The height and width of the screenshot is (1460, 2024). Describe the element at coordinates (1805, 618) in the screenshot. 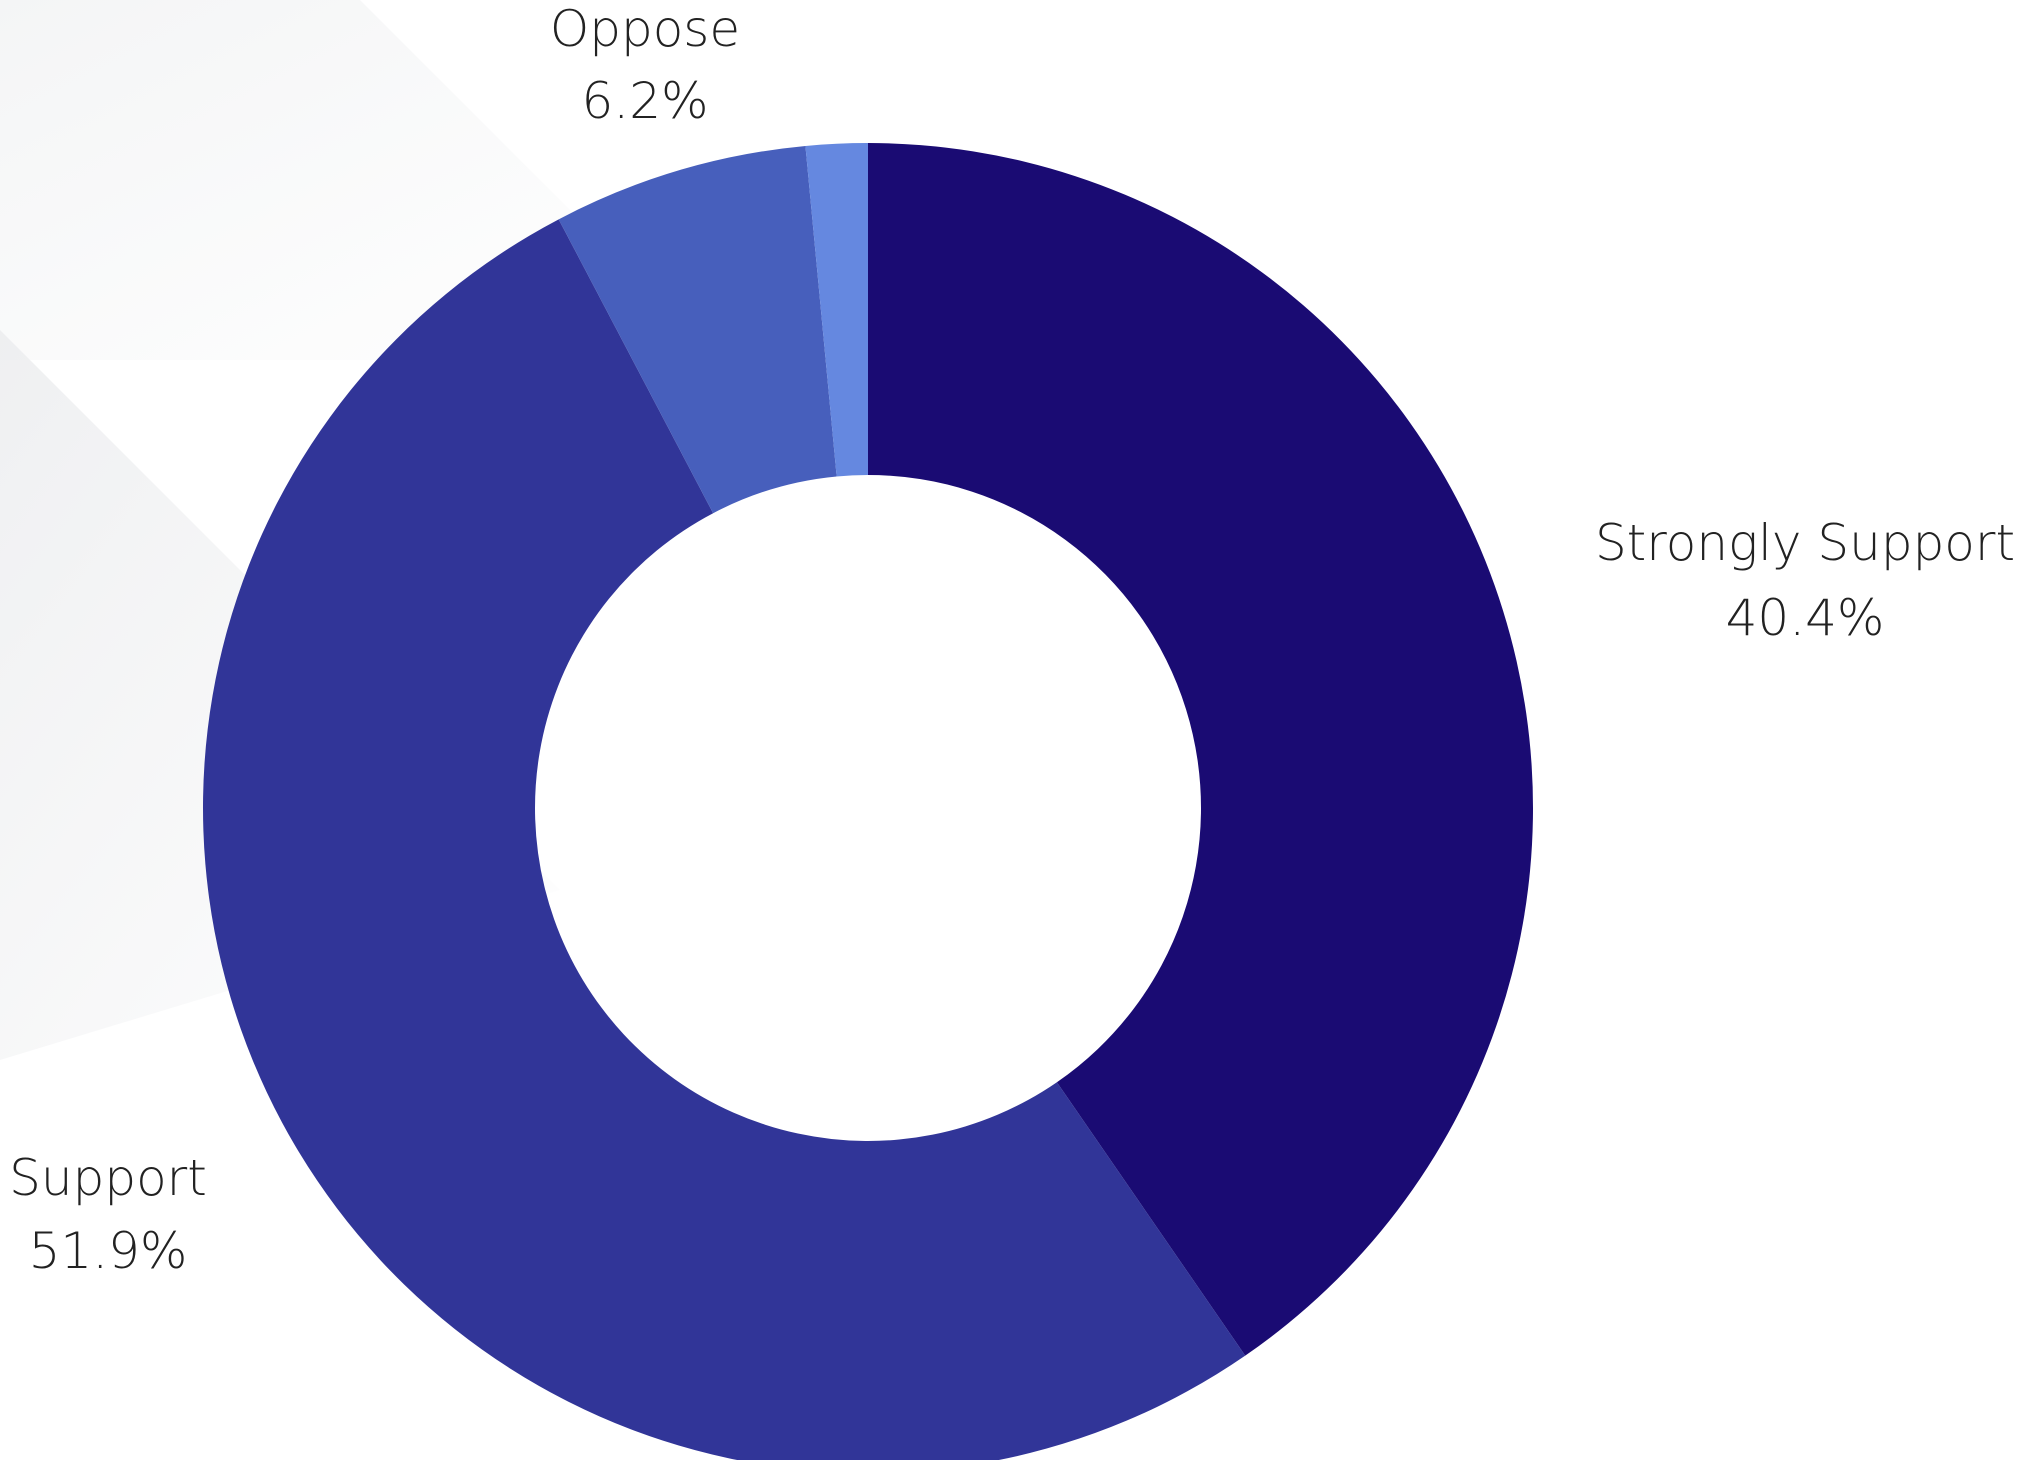

I see `slice-label-value: 40.4%` at that location.